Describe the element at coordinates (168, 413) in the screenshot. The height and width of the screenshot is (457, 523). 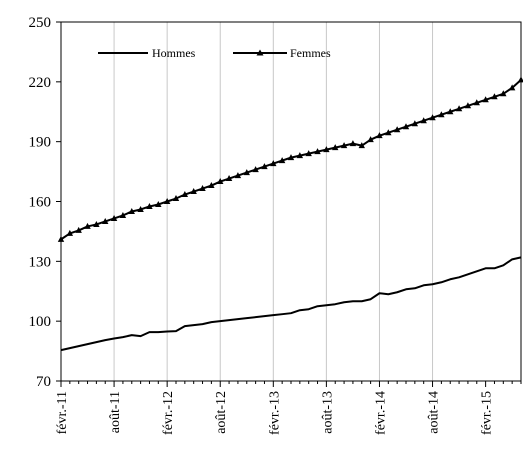
I see `x-tick-label-2: févr.-12` at that location.